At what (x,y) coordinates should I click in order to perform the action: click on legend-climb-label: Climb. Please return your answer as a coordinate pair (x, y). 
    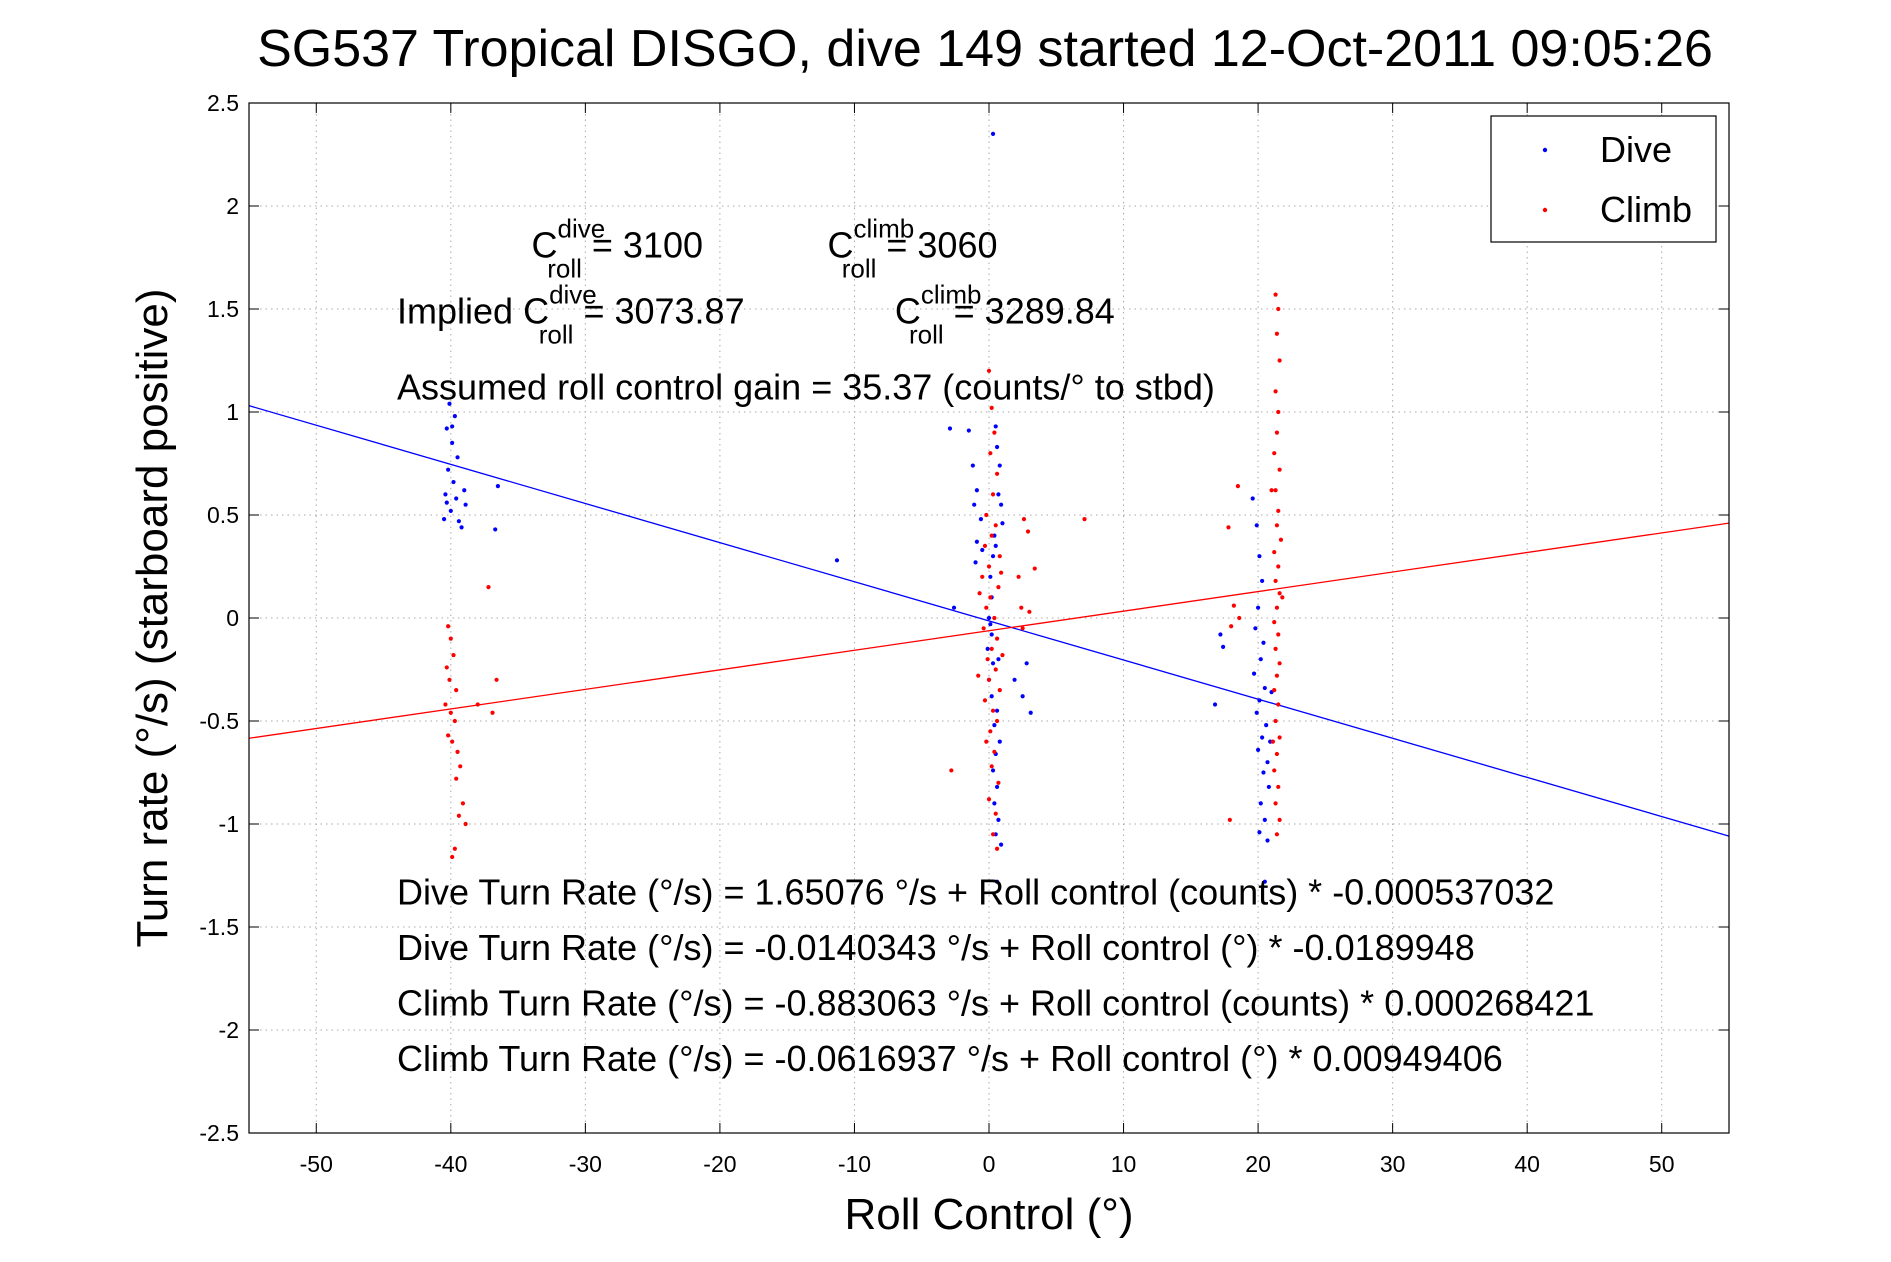
    Looking at the image, I should click on (1646, 209).